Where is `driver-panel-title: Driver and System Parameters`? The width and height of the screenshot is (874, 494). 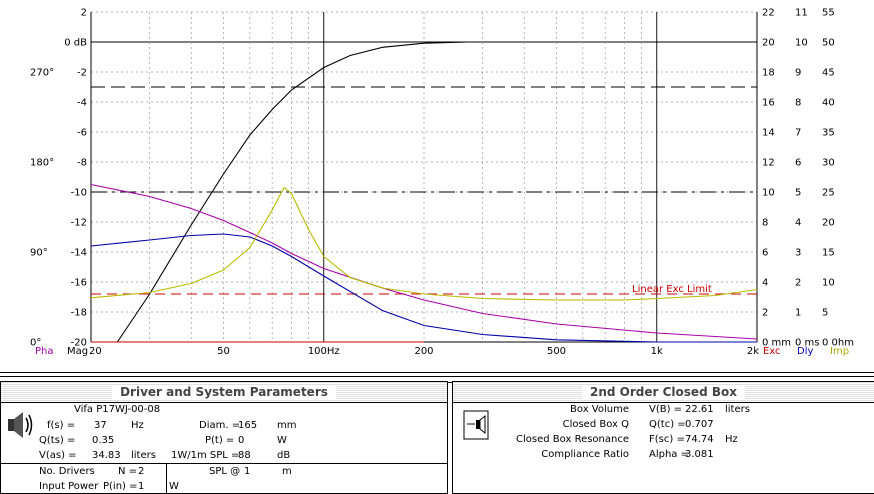
driver-panel-title: Driver and System Parameters is located at coordinates (224, 392).